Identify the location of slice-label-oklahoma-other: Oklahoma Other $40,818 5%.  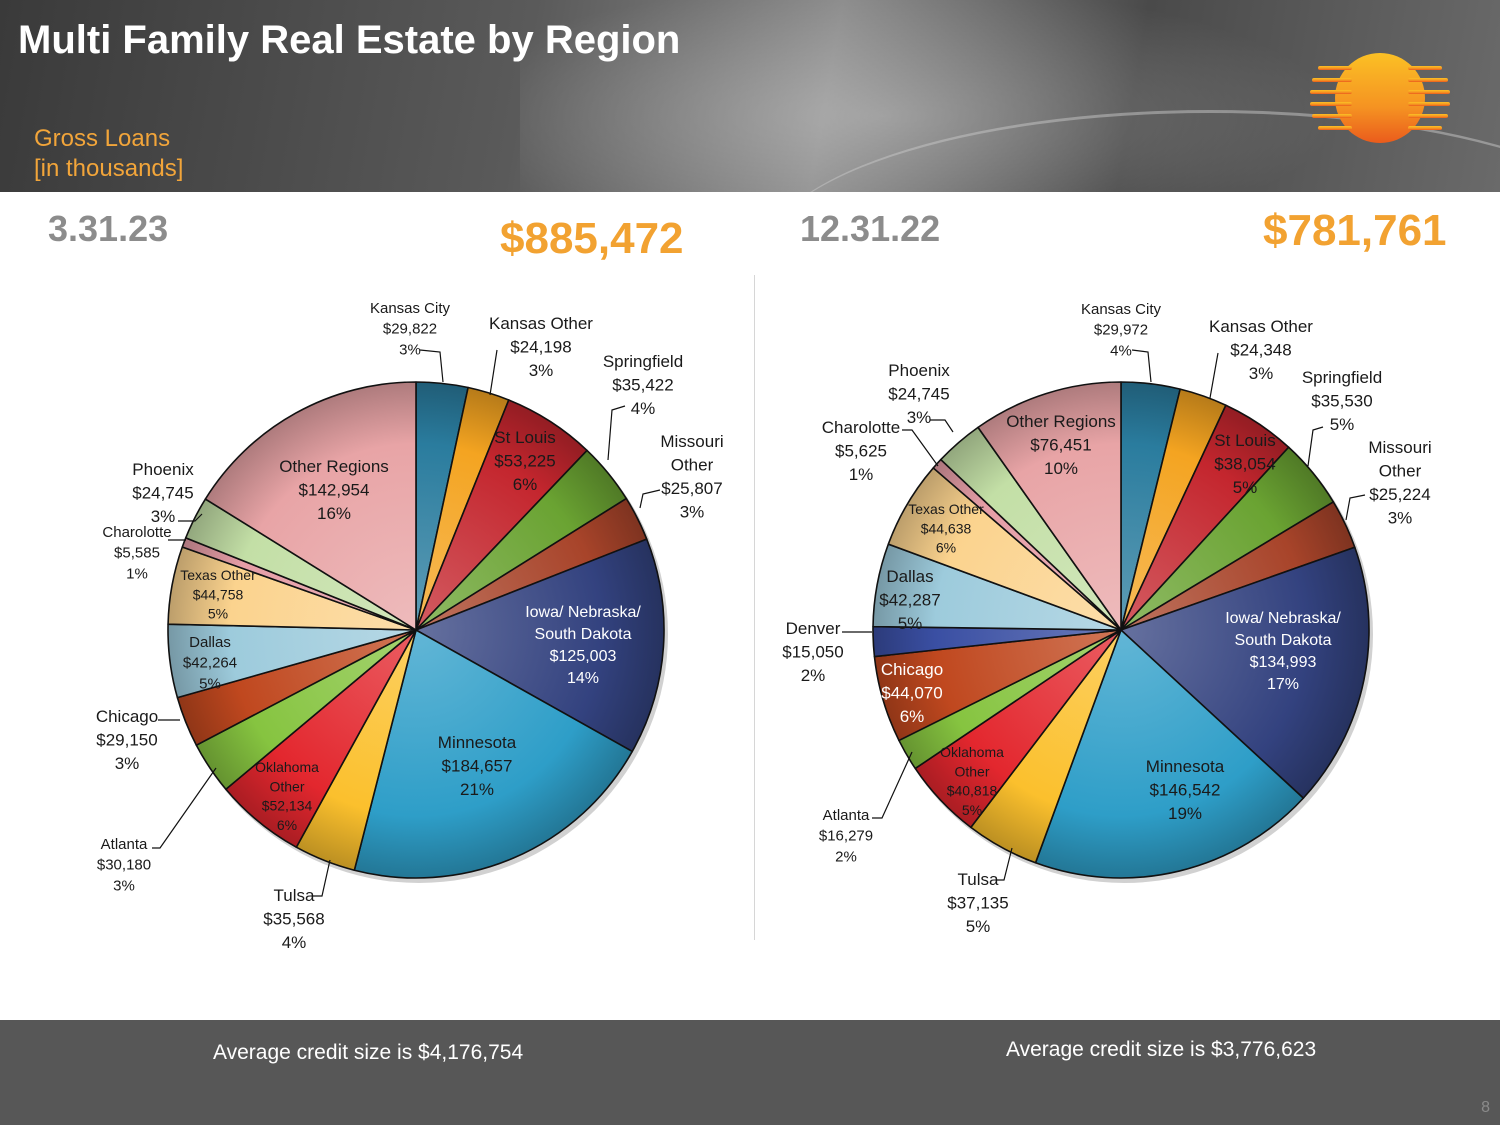
(972, 781).